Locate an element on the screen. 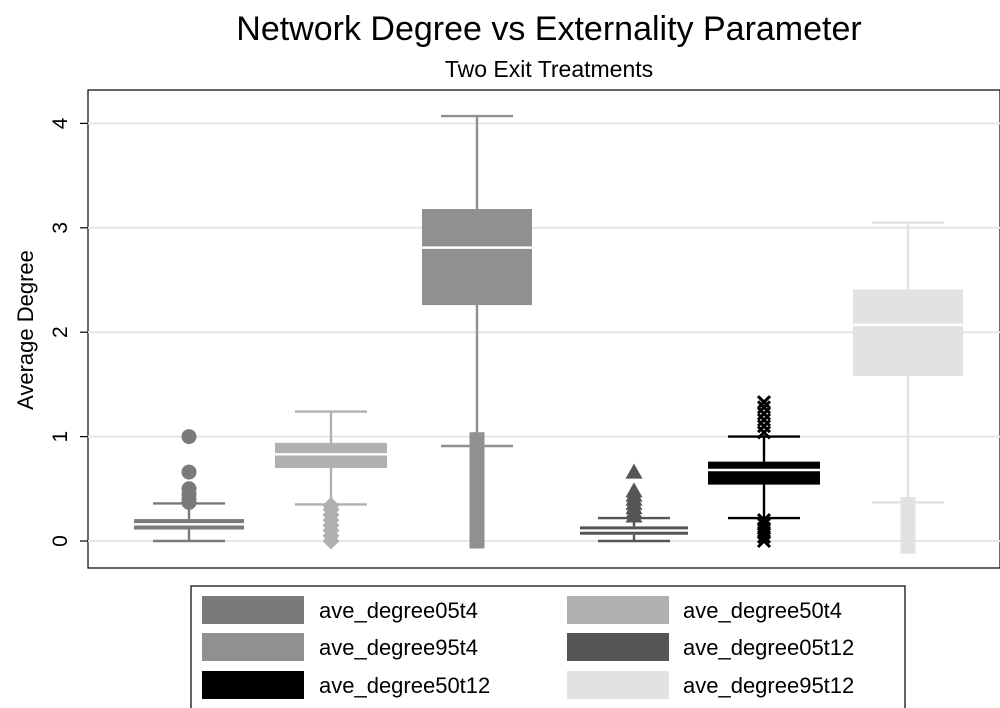  legend-item-ave_degree95t4: ave_degree95t4 is located at coordinates (340, 647).